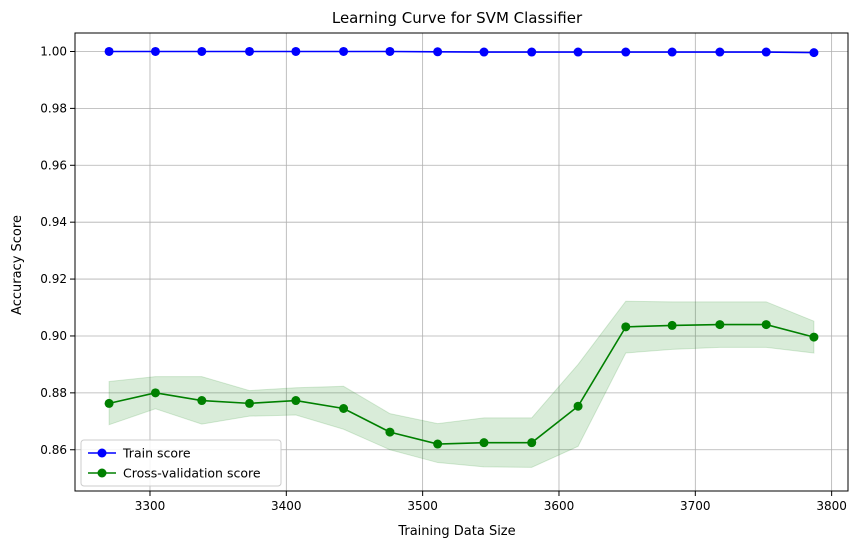 This screenshot has height=547, width=855. What do you see at coordinates (559, 506) in the screenshot?
I see `x-tick-label: 3600` at bounding box center [559, 506].